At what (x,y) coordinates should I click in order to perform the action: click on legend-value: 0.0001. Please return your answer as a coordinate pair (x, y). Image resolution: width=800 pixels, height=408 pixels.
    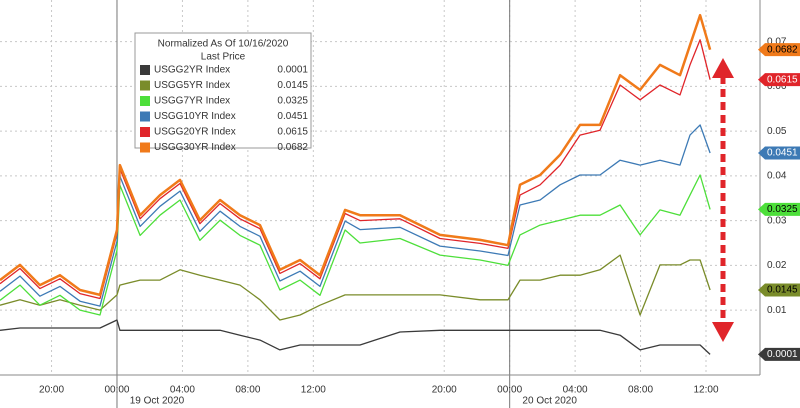
    Looking at the image, I should click on (292, 70).